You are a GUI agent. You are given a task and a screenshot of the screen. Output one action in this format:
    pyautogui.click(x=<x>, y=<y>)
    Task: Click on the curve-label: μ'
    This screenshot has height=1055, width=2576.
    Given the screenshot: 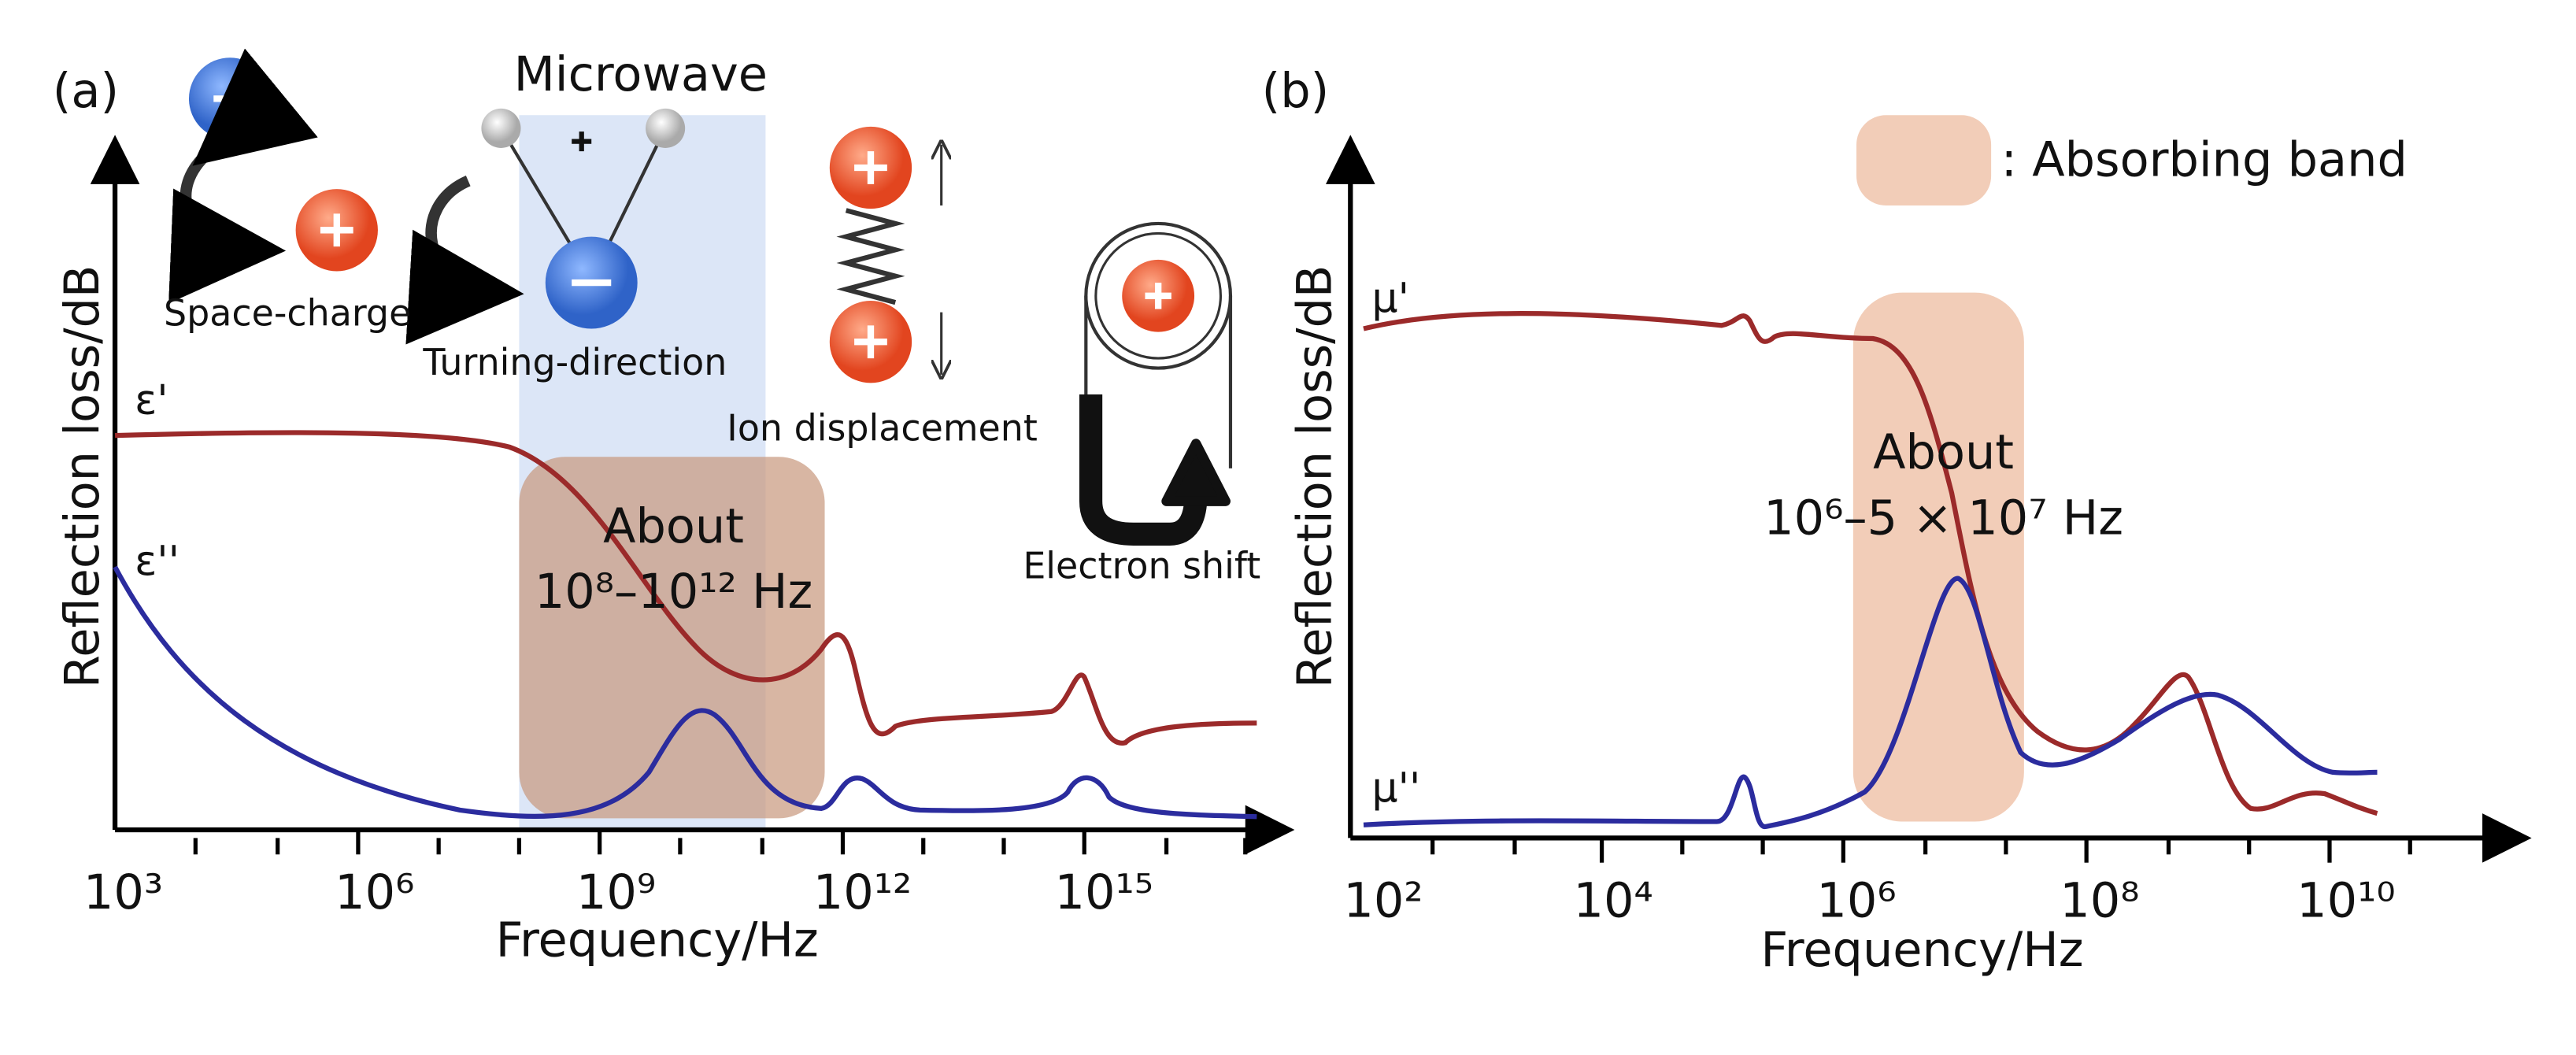 What is the action you would take?
    pyautogui.click(x=1390, y=299)
    